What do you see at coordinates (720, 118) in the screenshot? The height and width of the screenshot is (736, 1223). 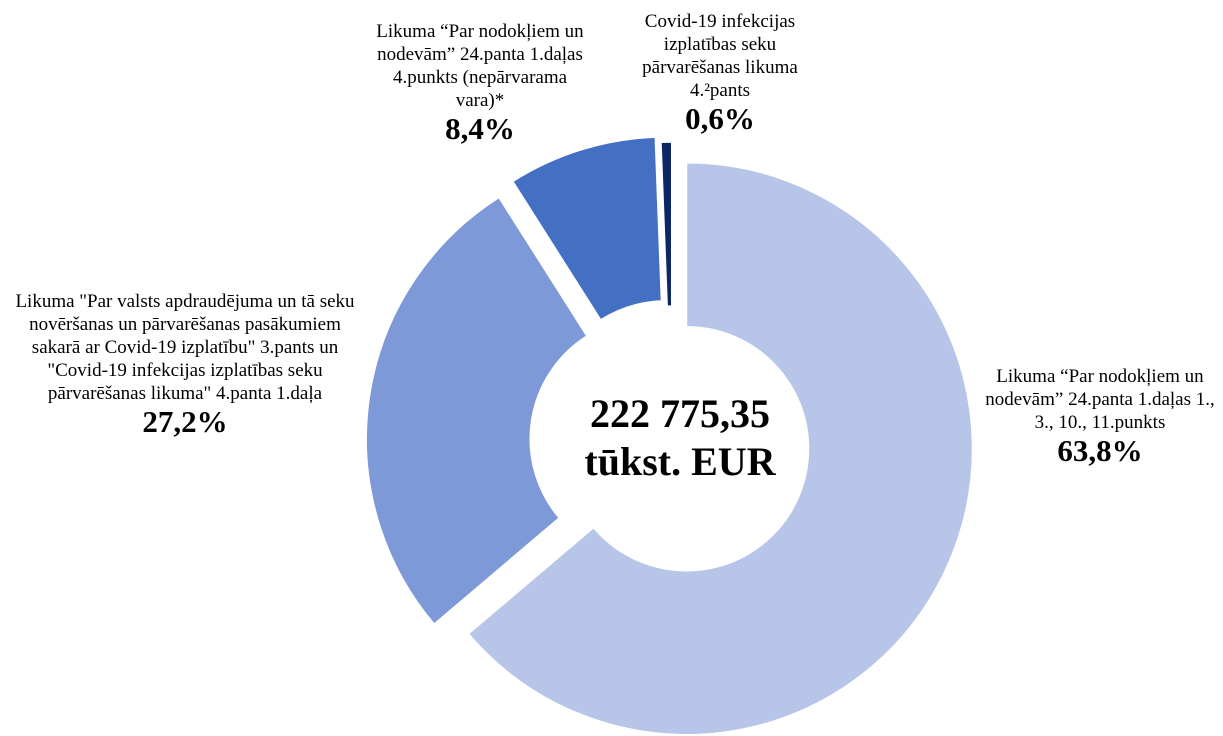 I see `value-label: 0,6%` at bounding box center [720, 118].